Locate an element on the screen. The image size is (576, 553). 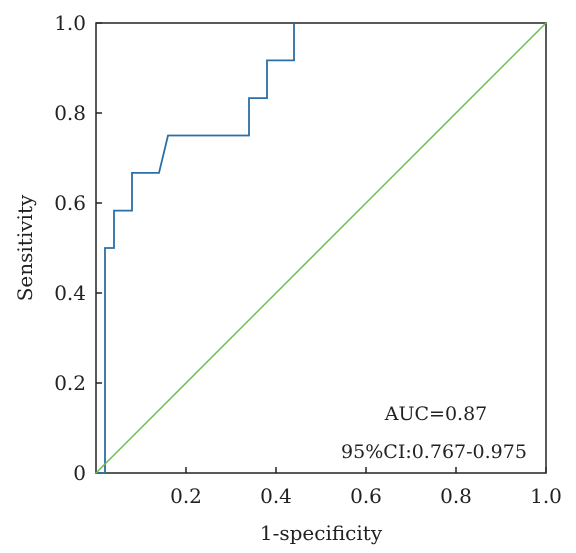
x-tick-label: 0.2 is located at coordinates (186, 496).